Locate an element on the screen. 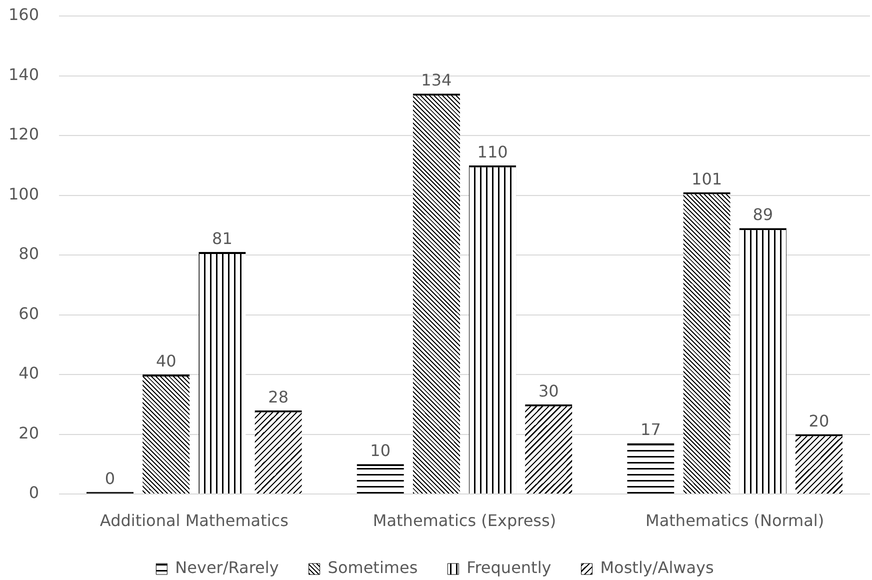  data-label: 0 is located at coordinates (110, 478).